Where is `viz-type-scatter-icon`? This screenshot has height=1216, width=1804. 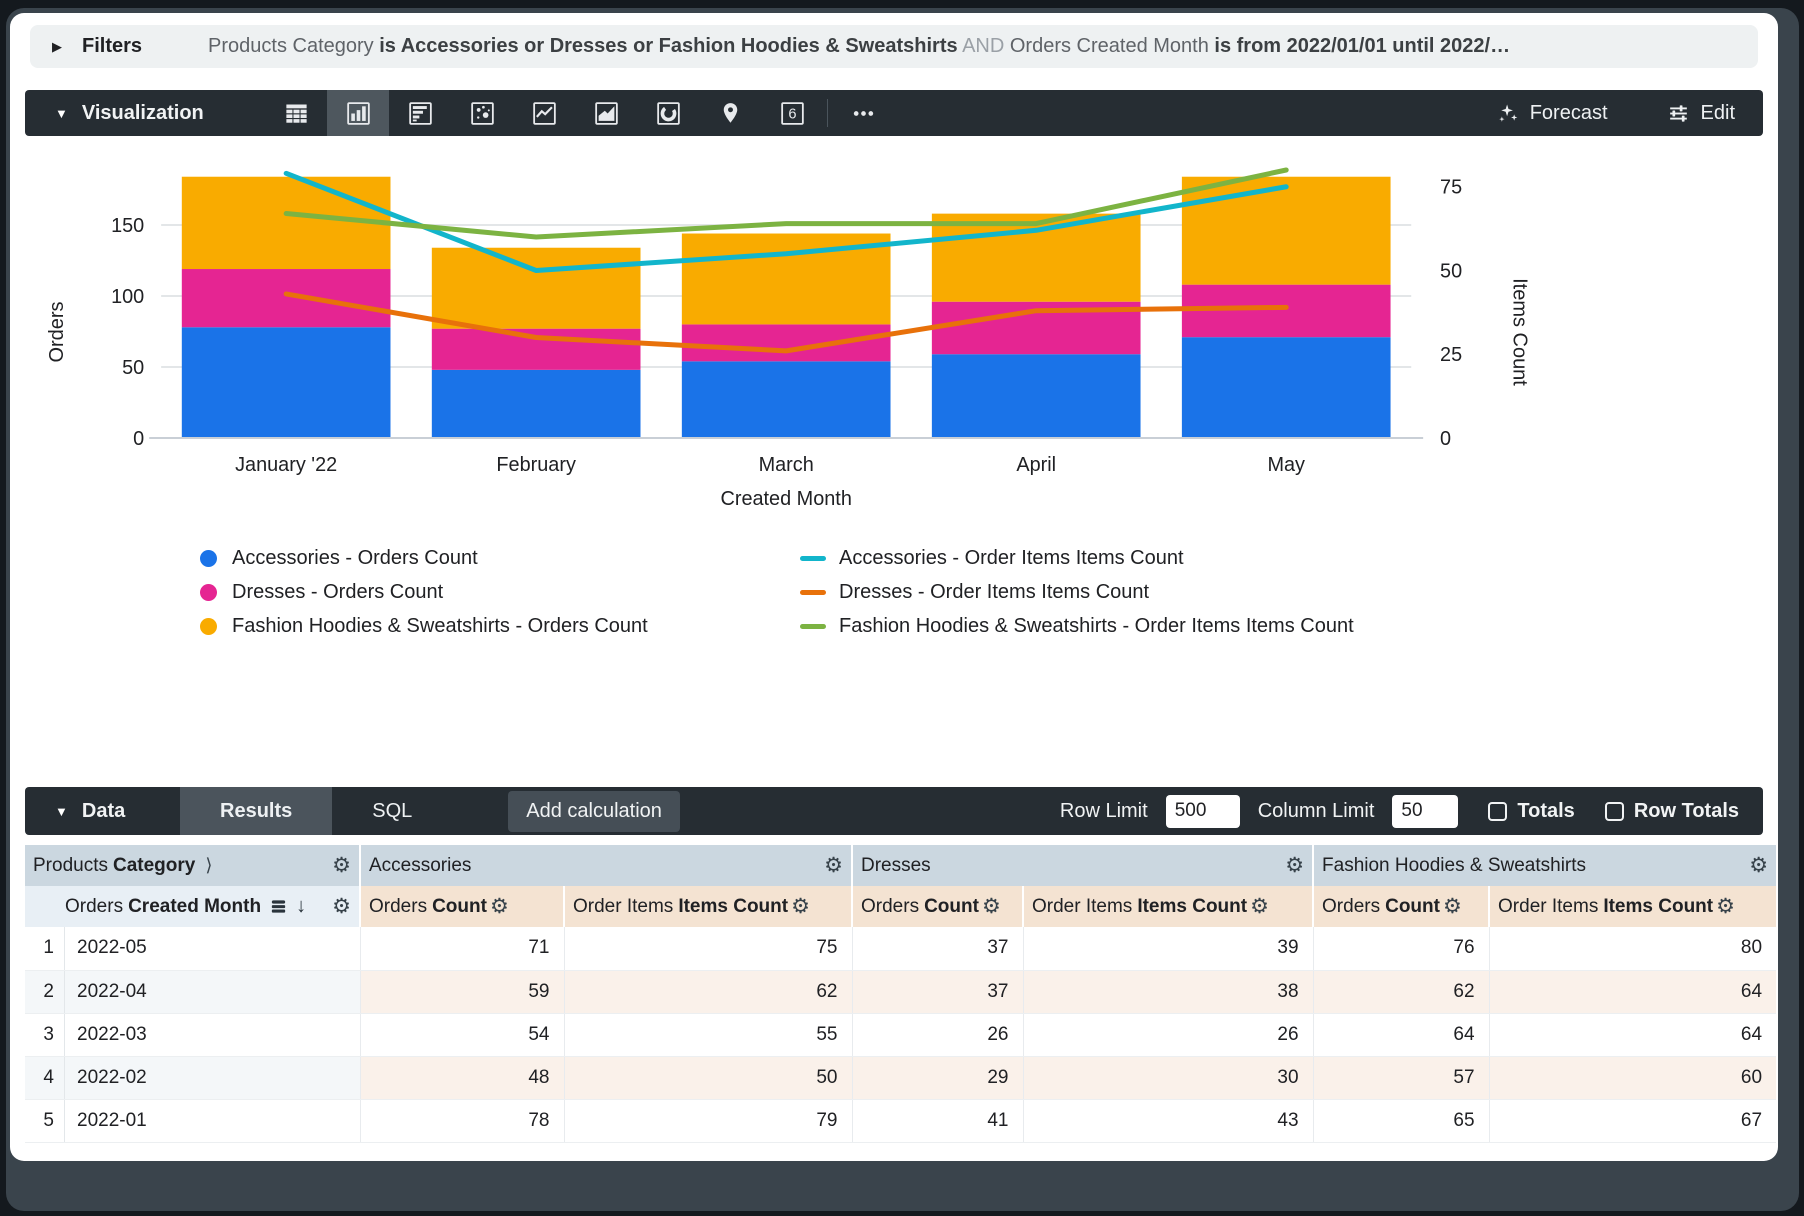 viz-type-scatter-icon is located at coordinates (482, 113).